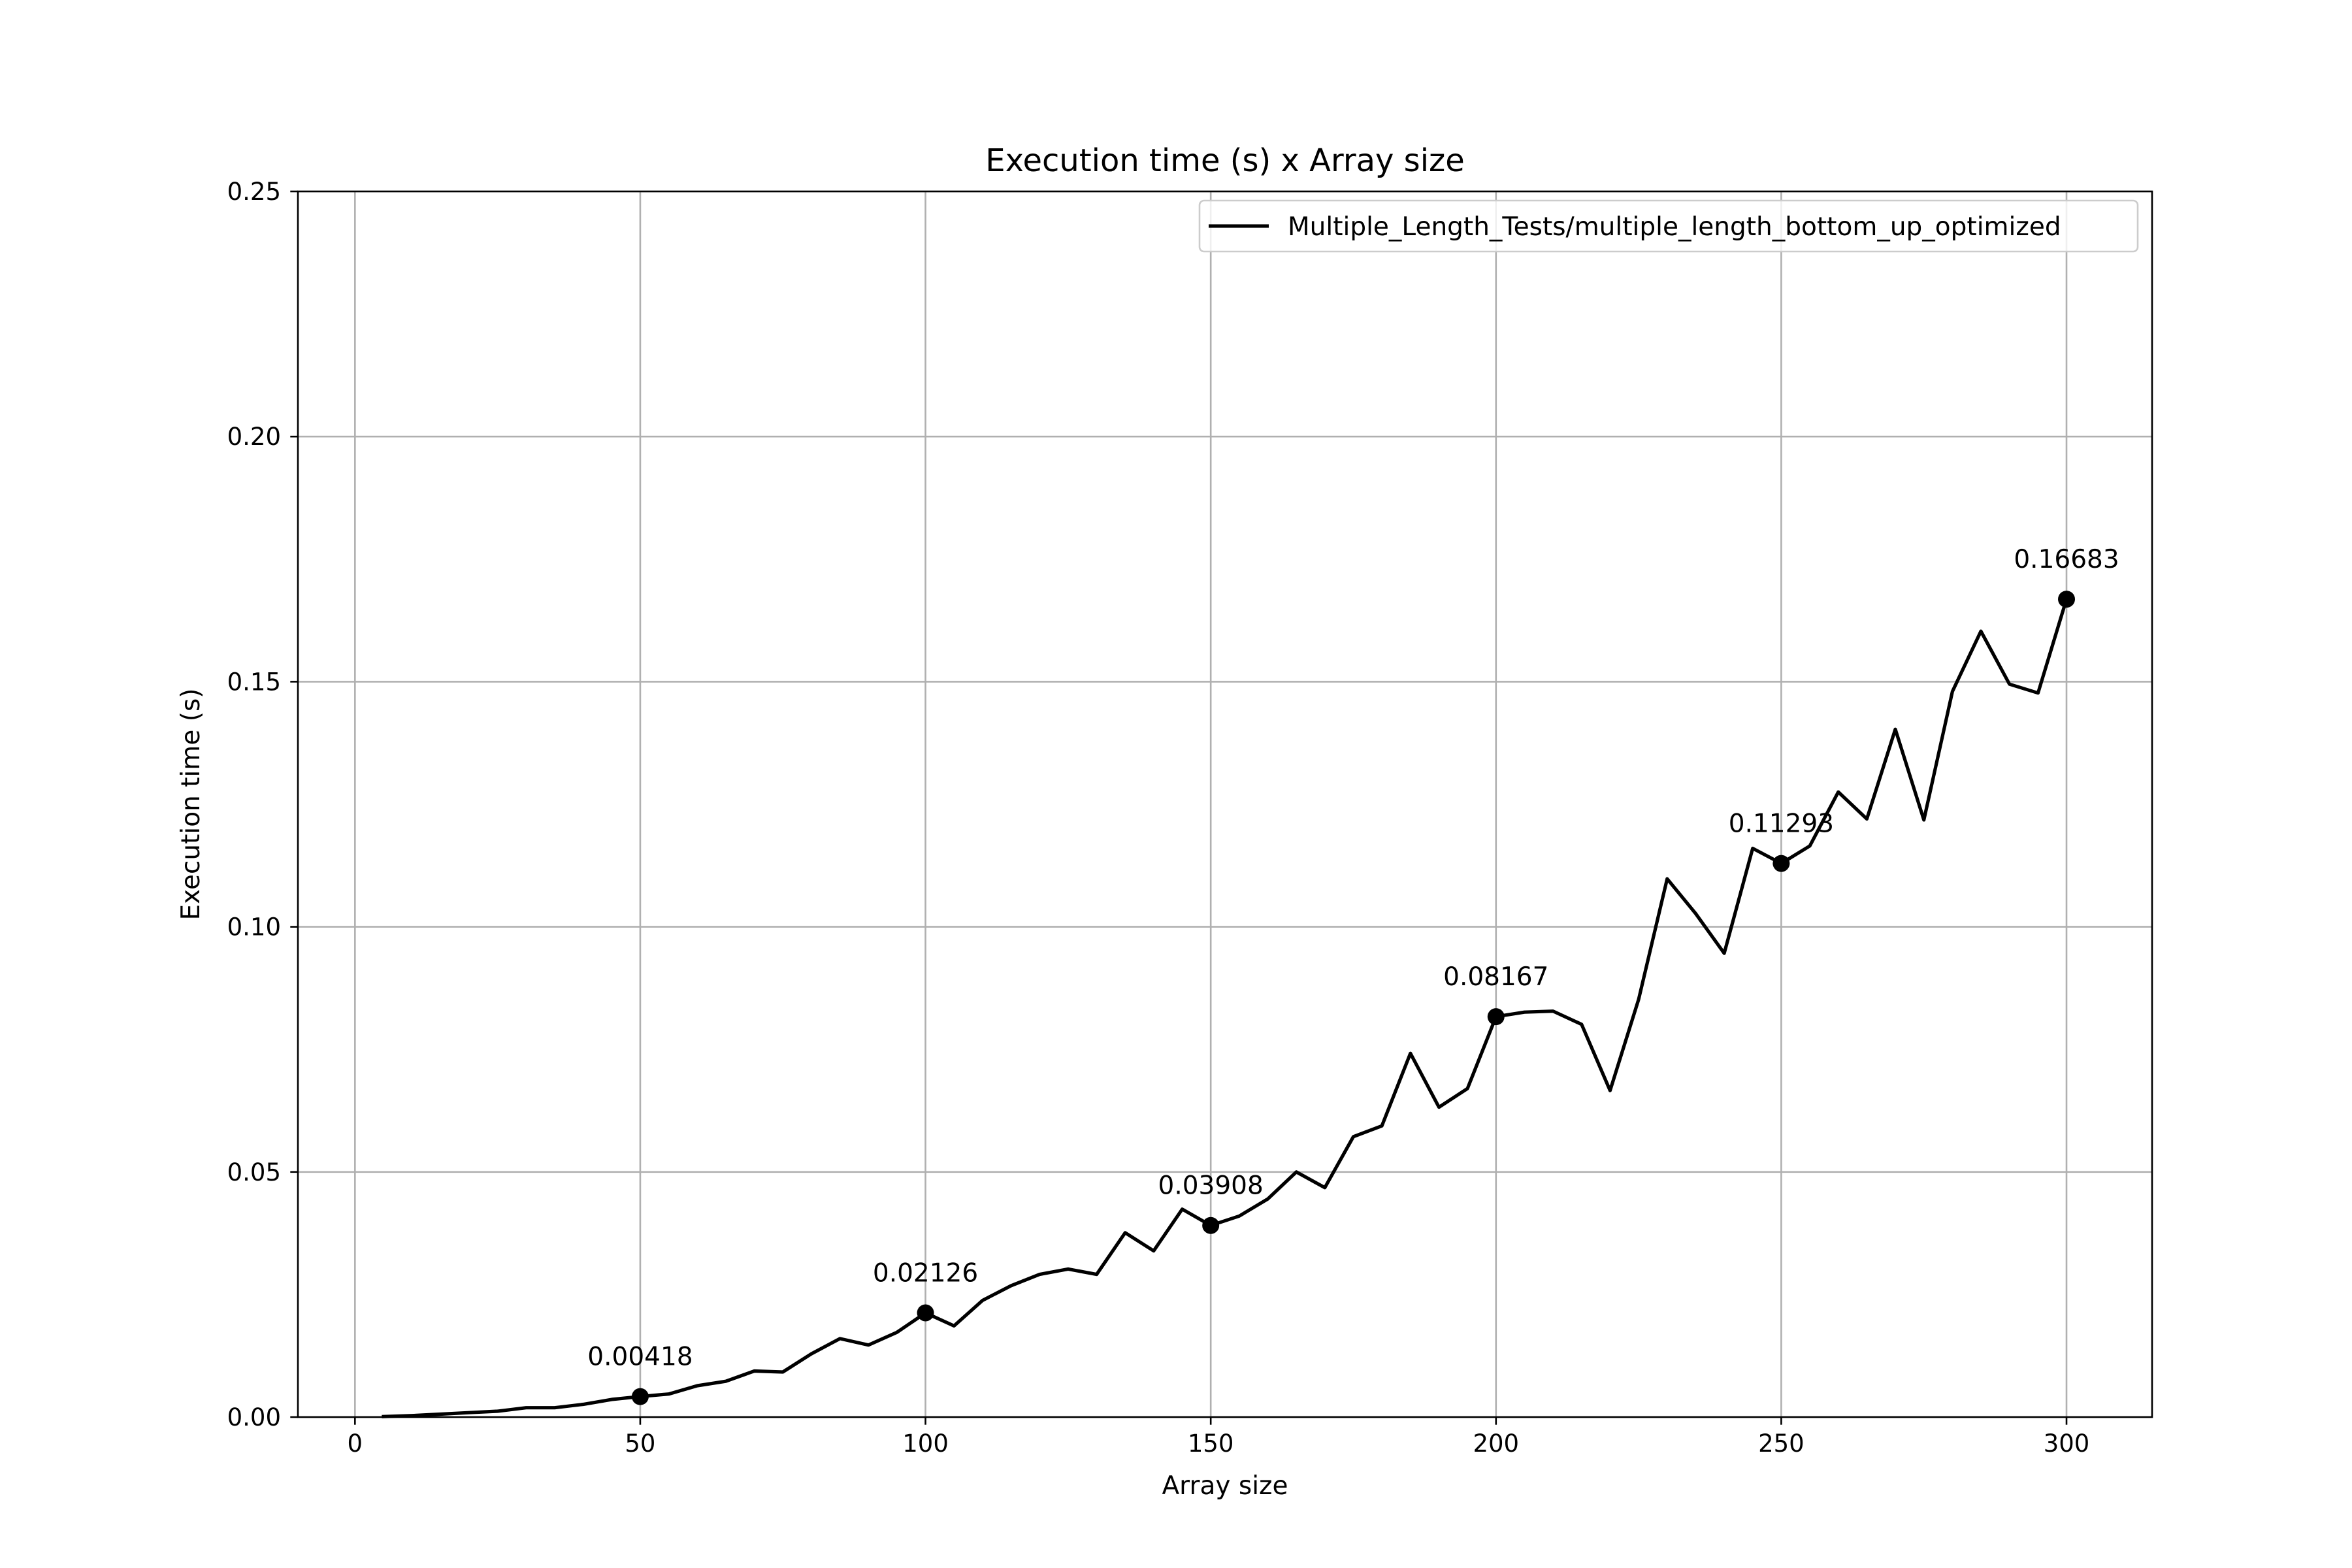 The image size is (2352, 1568). What do you see at coordinates (1211, 1186) in the screenshot?
I see `data-point-label: 0.03908` at bounding box center [1211, 1186].